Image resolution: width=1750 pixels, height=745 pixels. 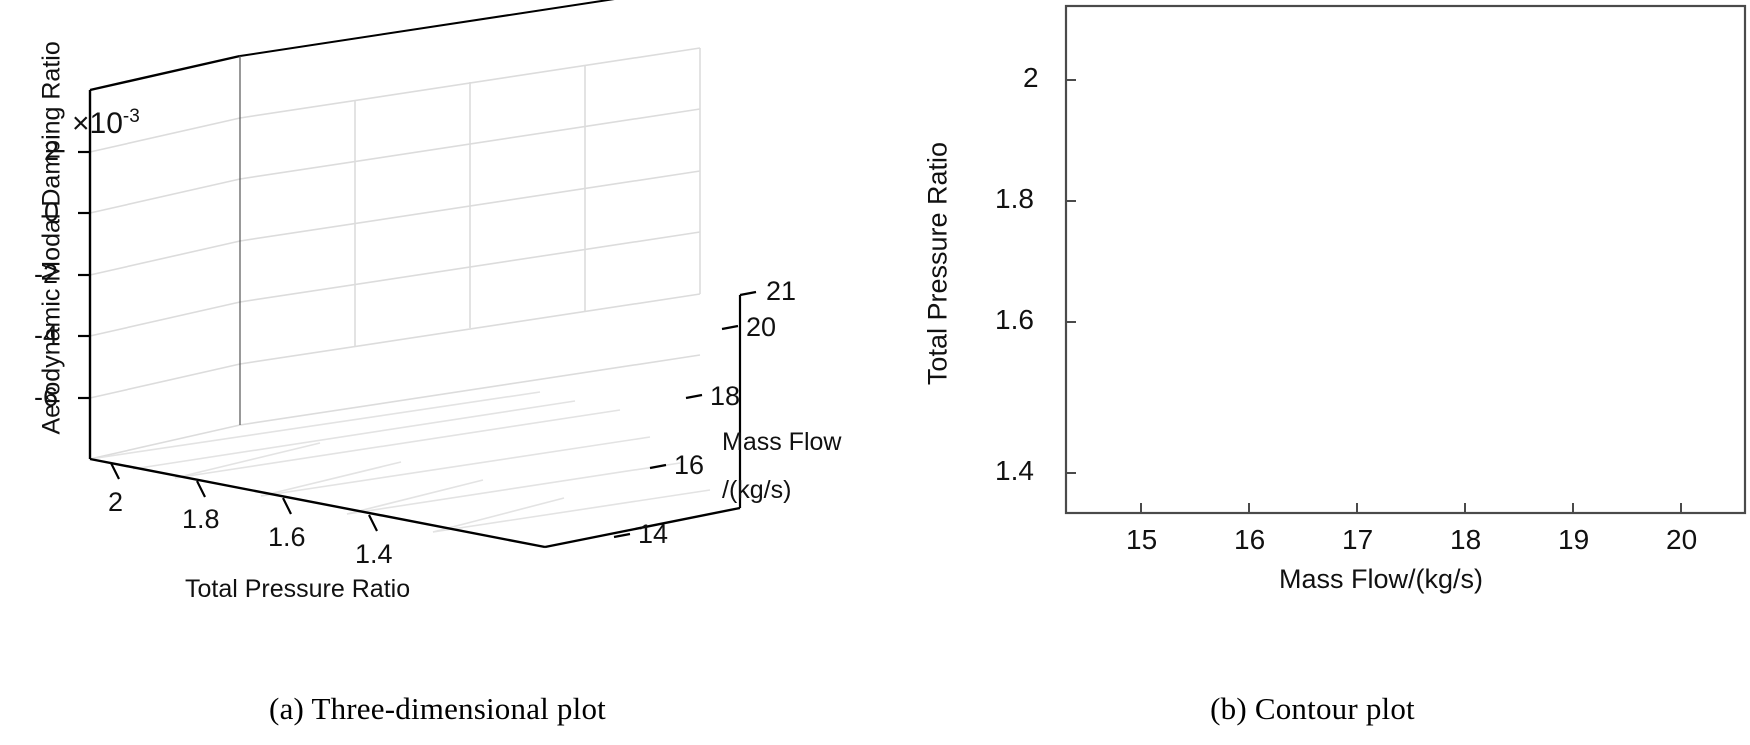 I want to click on contour-x-axis-label: Mass Flow/(kg/s), so click(x=1381, y=579).